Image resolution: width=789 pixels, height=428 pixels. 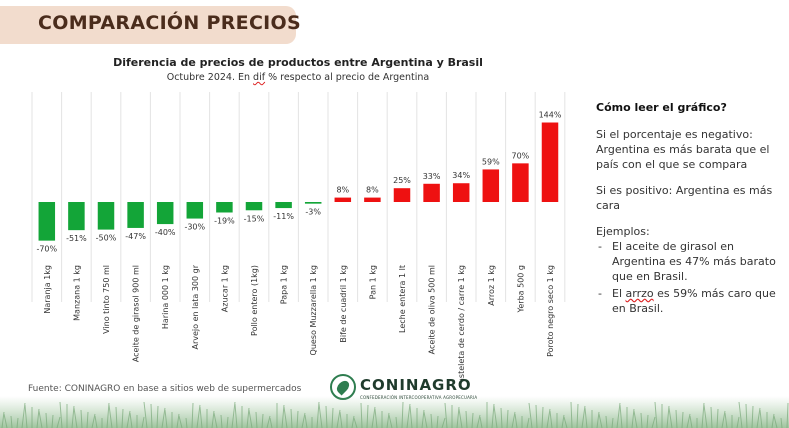 What do you see at coordinates (623, 231) in the screenshot?
I see `examples-label: Ejemplos:` at bounding box center [623, 231].